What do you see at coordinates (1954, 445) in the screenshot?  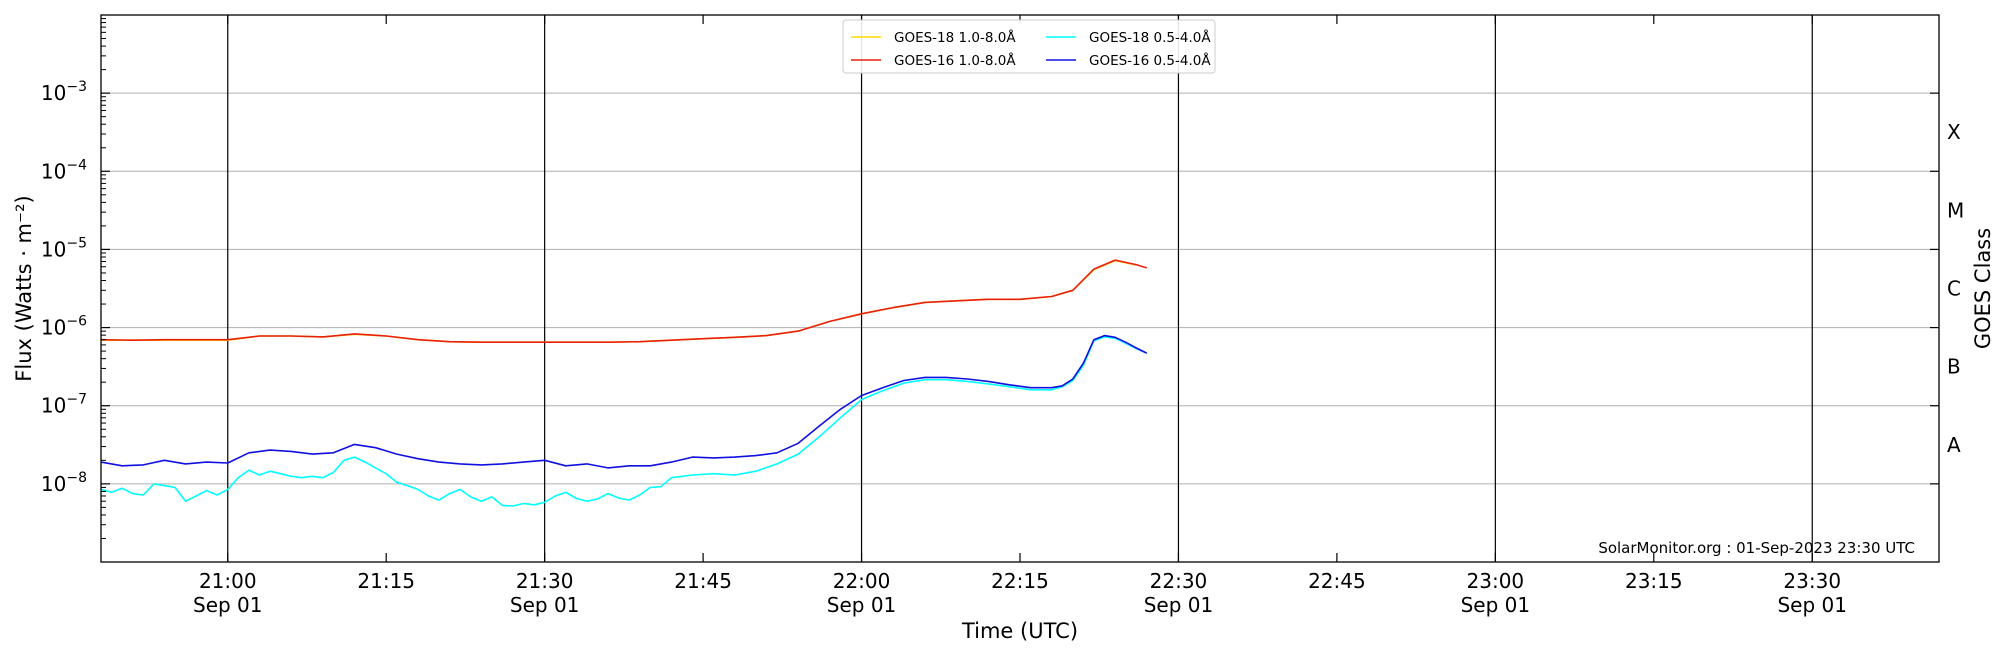 I see `goes-class-label: A` at bounding box center [1954, 445].